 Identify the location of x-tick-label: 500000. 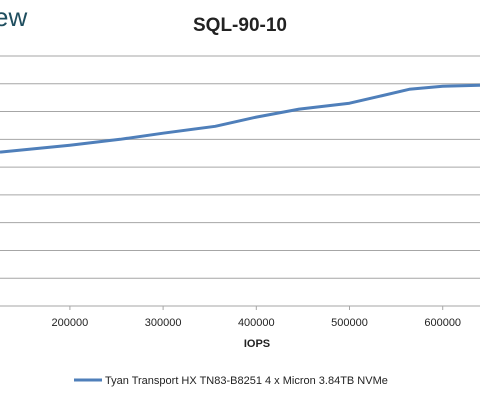
(349, 323).